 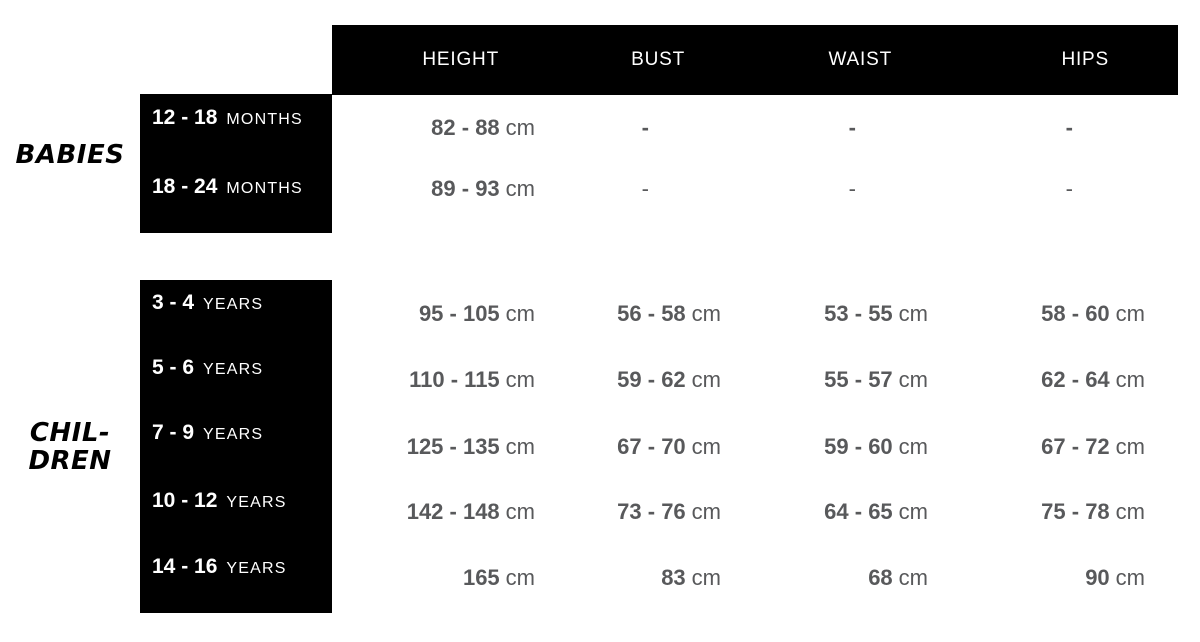 I want to click on height-cell: 165 cm, so click(x=498, y=577).